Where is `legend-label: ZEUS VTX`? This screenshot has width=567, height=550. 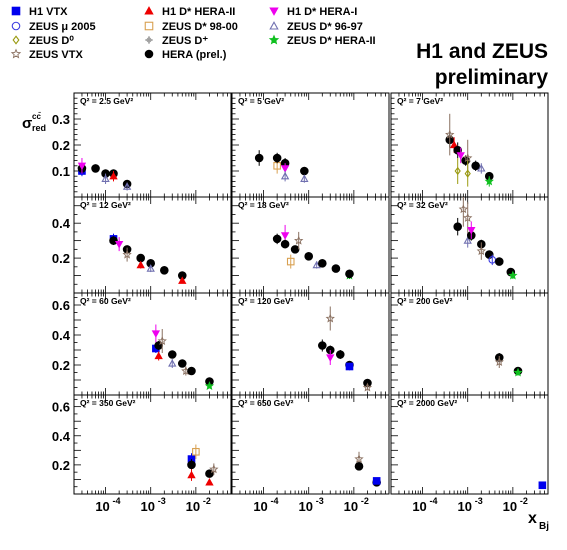 legend-label: ZEUS VTX is located at coordinates (56, 55).